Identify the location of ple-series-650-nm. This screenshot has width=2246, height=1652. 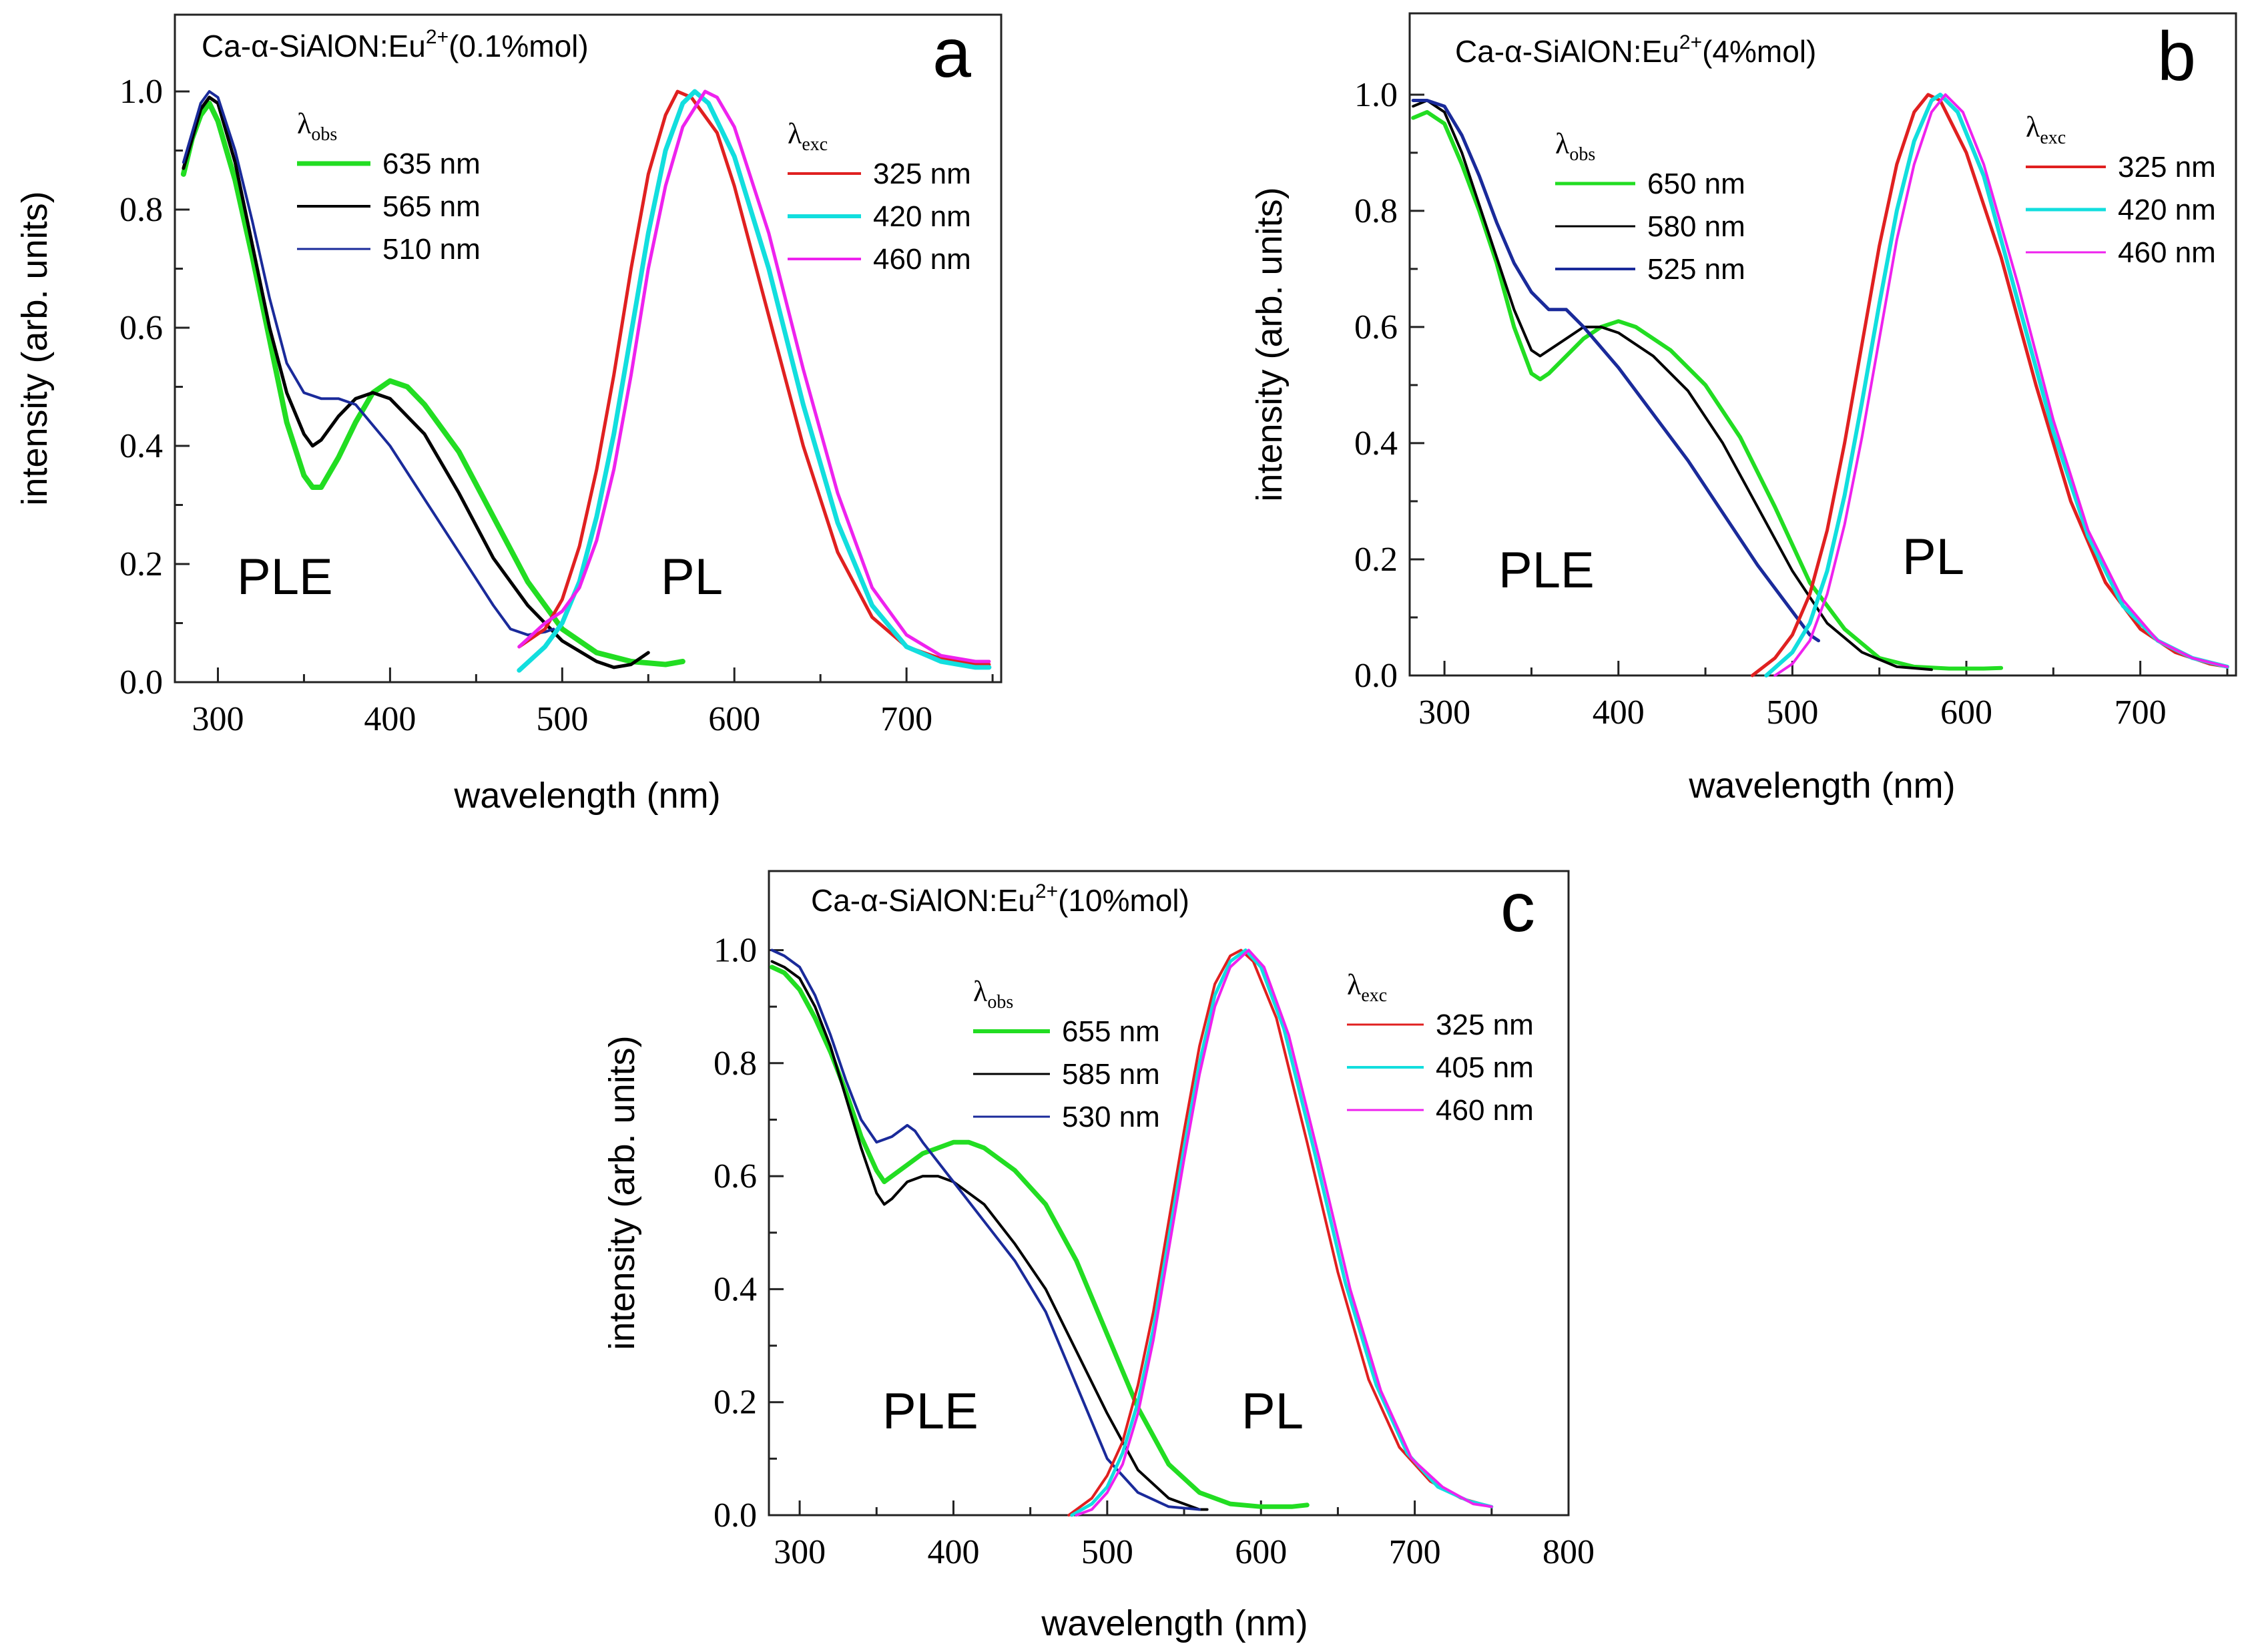
(1707, 390).